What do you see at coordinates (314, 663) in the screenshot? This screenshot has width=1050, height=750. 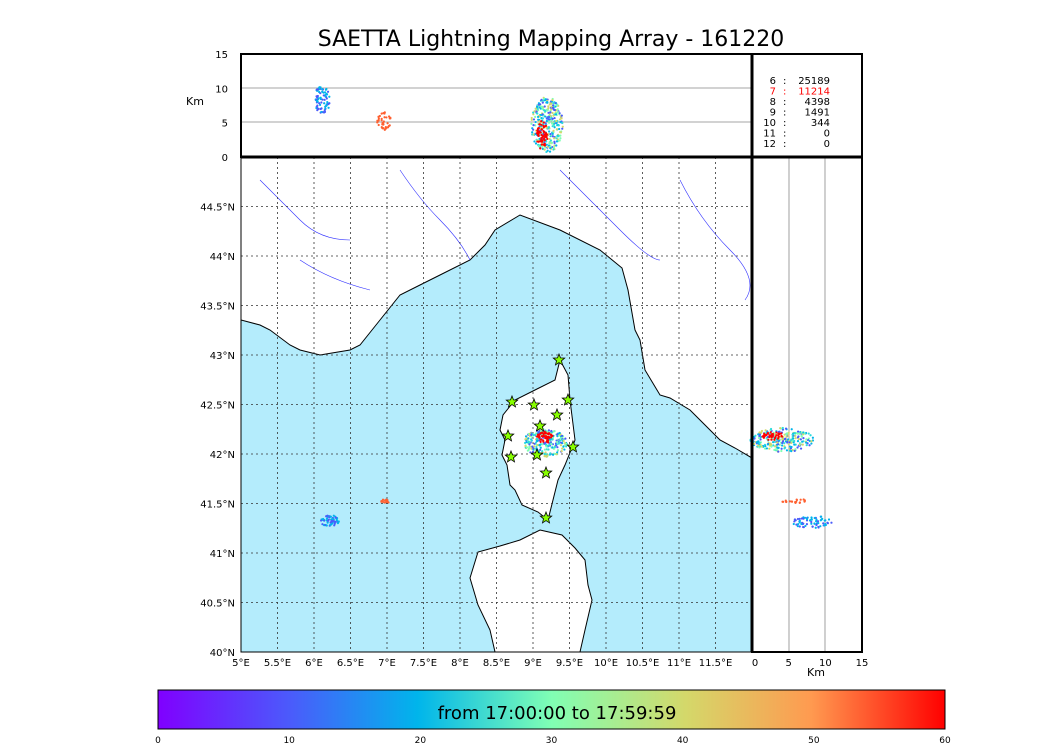 I see `lon-tick-label: 6°E` at bounding box center [314, 663].